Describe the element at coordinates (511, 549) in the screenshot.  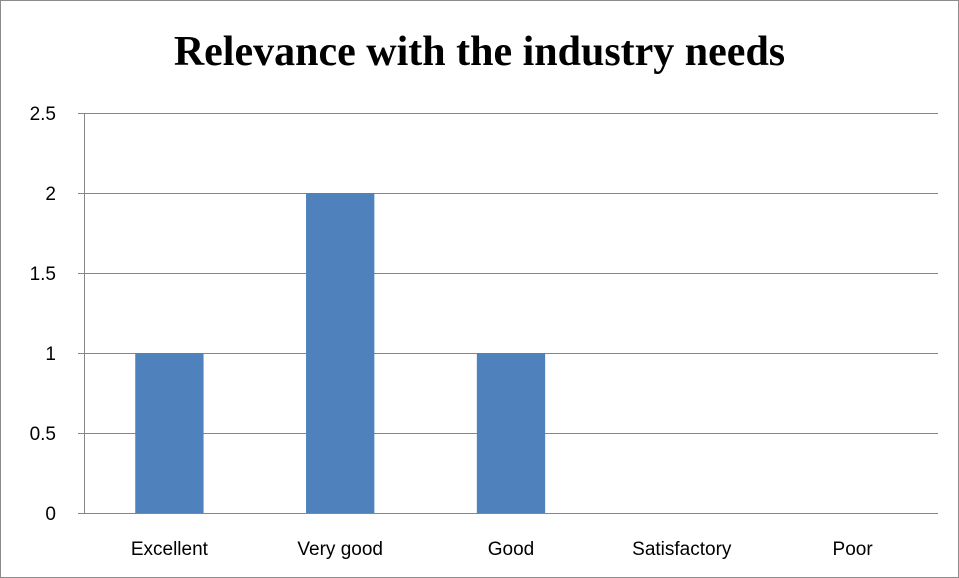
I see `x-tick-label: Good` at that location.